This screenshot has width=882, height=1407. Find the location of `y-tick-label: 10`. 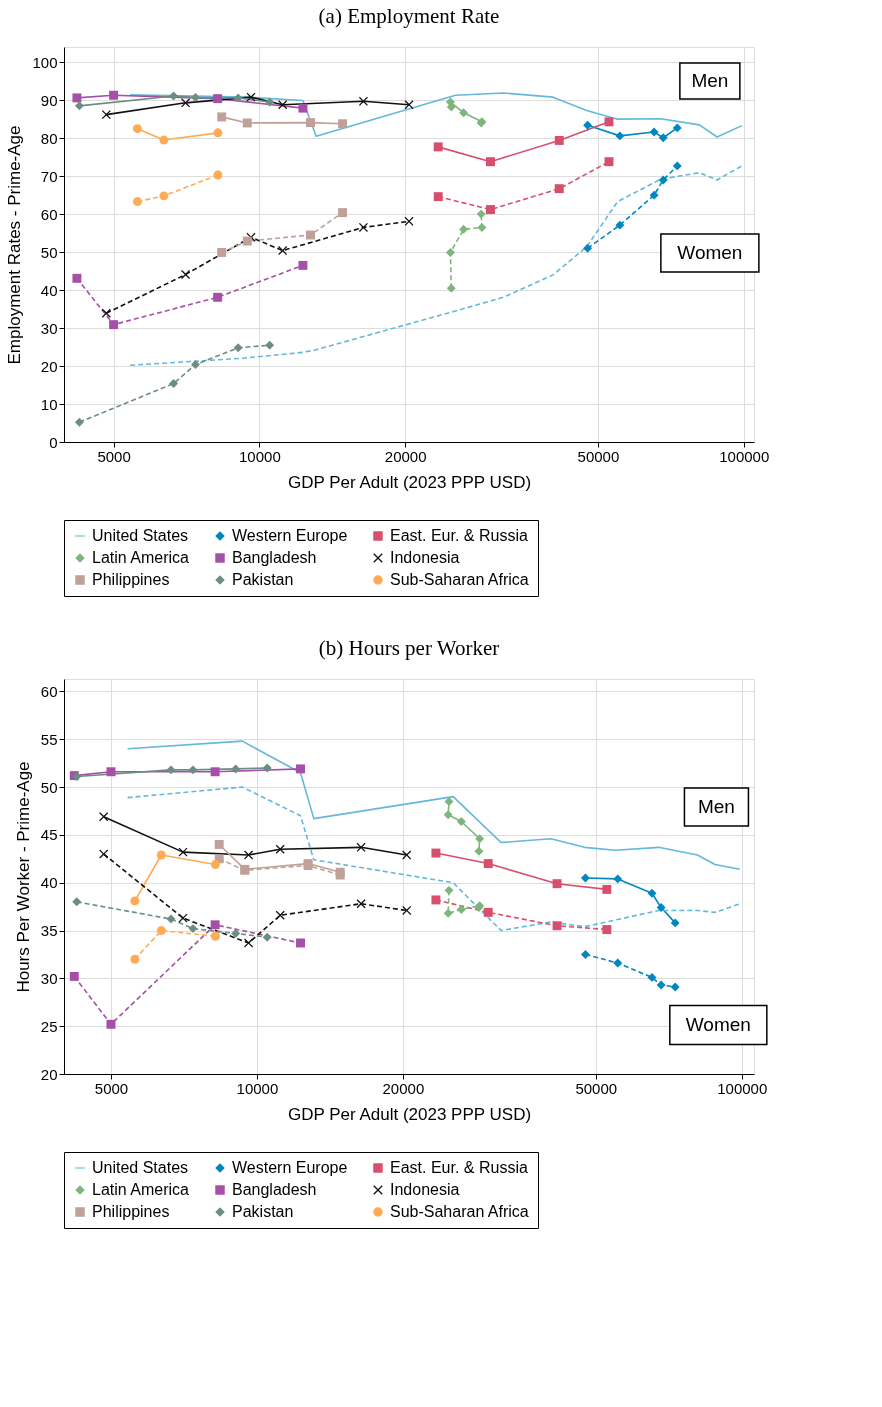

y-tick-label: 10 is located at coordinates (49, 404).